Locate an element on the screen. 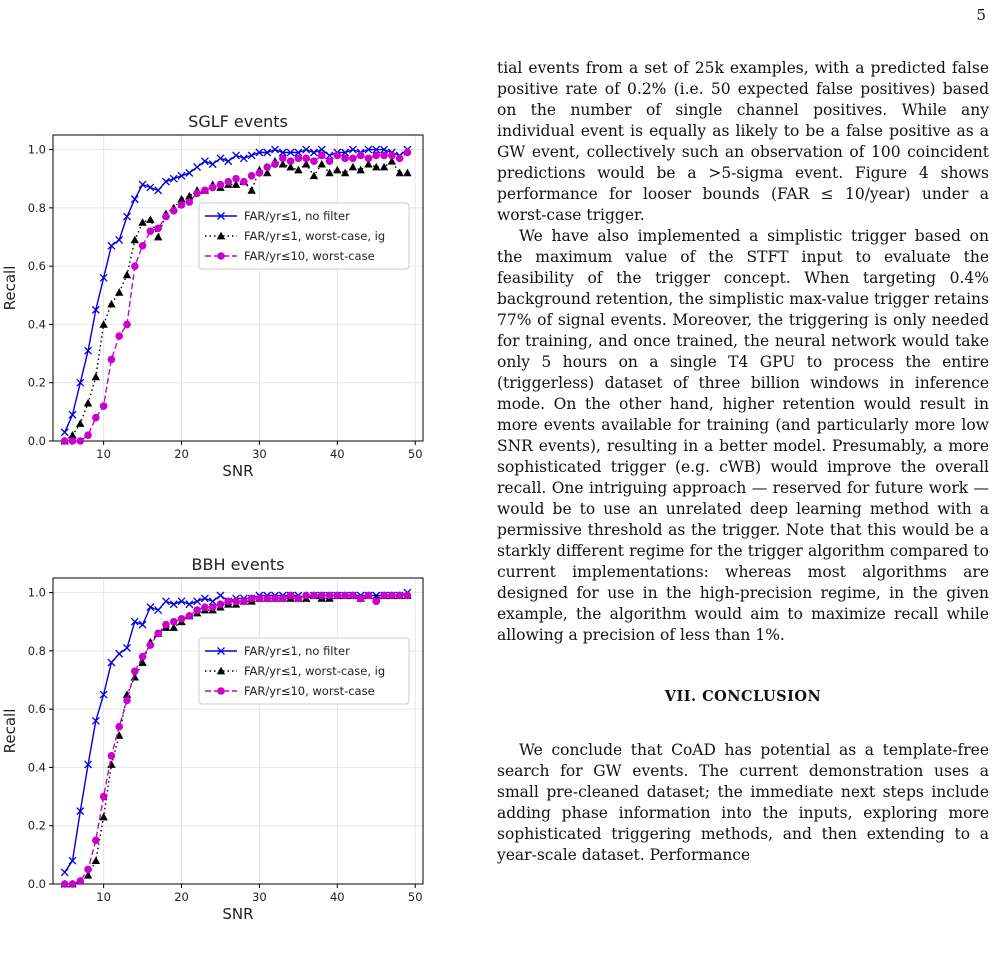 The width and height of the screenshot is (994, 964). series-line is located at coordinates (236, 732).